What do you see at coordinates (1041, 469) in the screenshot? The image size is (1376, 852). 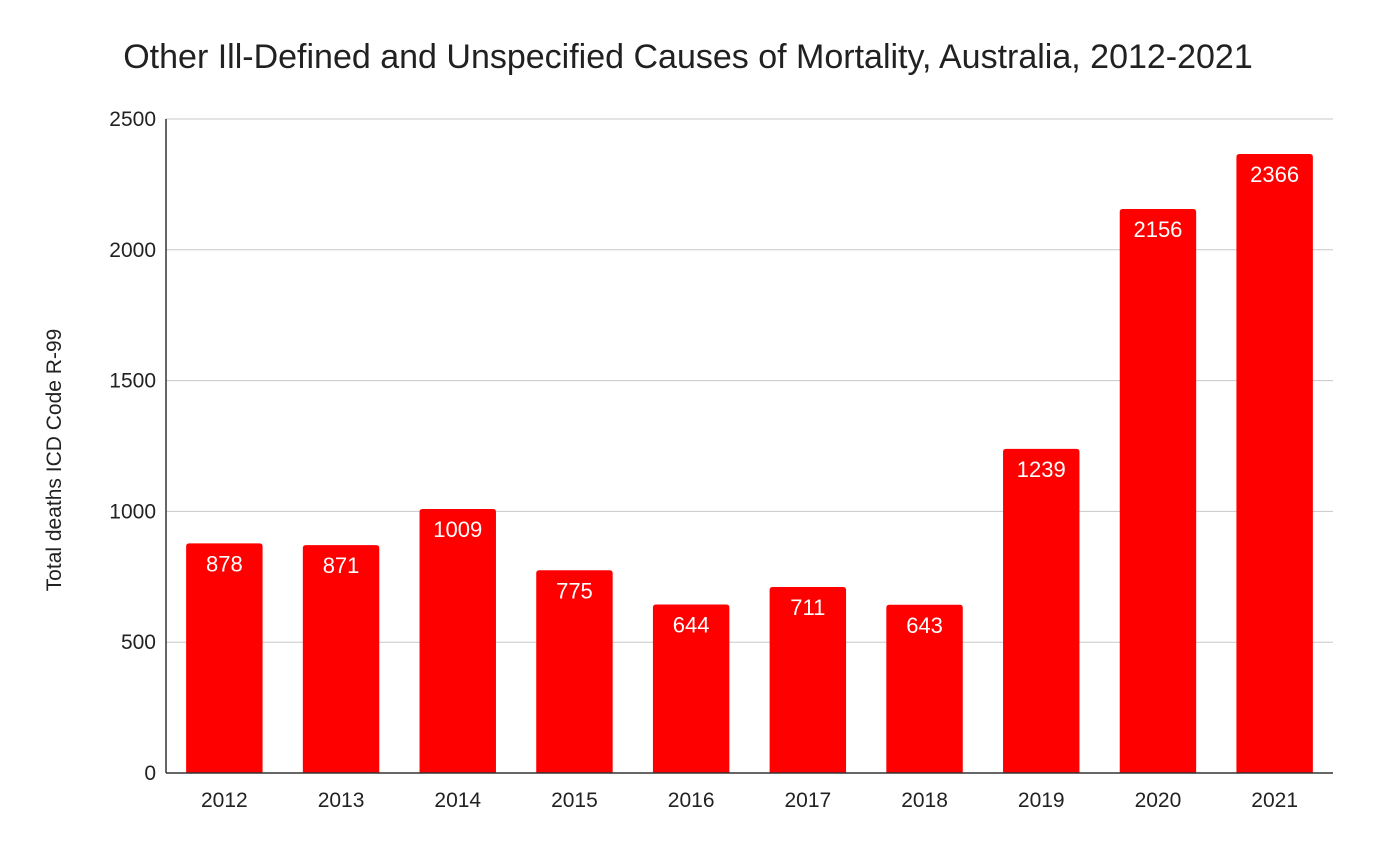 I see `data-label: 1239` at bounding box center [1041, 469].